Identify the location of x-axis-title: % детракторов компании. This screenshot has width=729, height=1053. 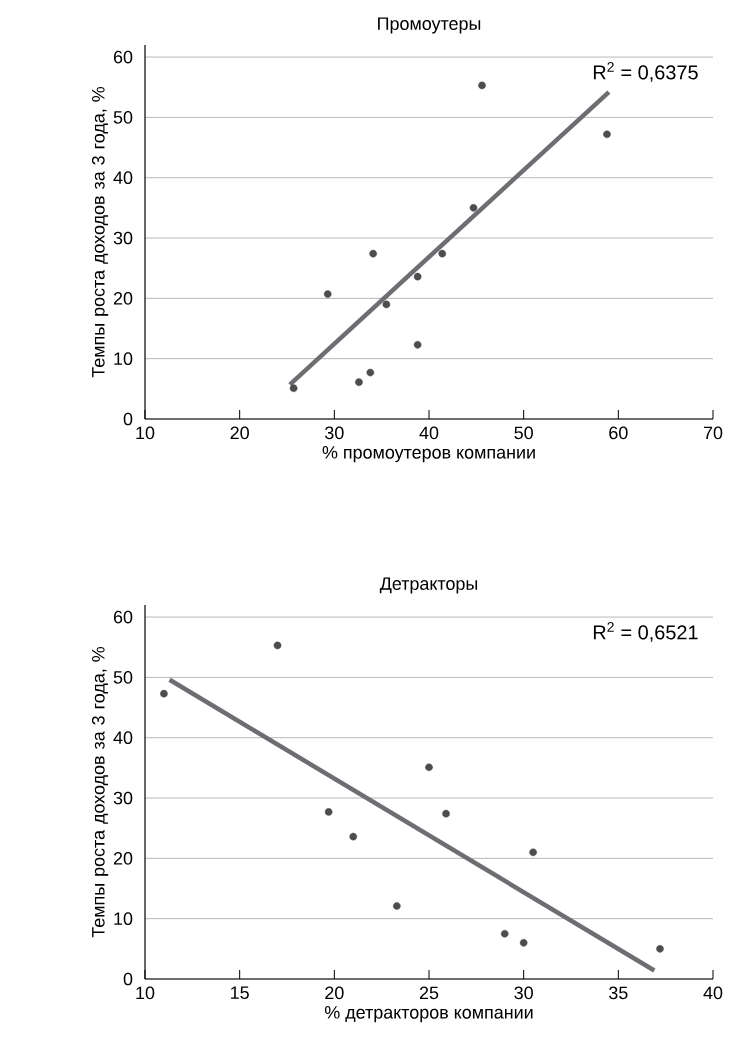
(428, 1014).